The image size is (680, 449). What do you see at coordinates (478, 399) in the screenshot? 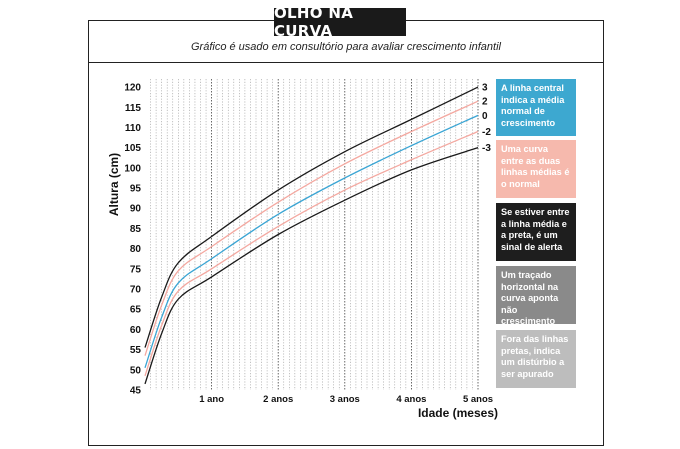
I see `x-tick-label: 5 anos` at bounding box center [478, 399].